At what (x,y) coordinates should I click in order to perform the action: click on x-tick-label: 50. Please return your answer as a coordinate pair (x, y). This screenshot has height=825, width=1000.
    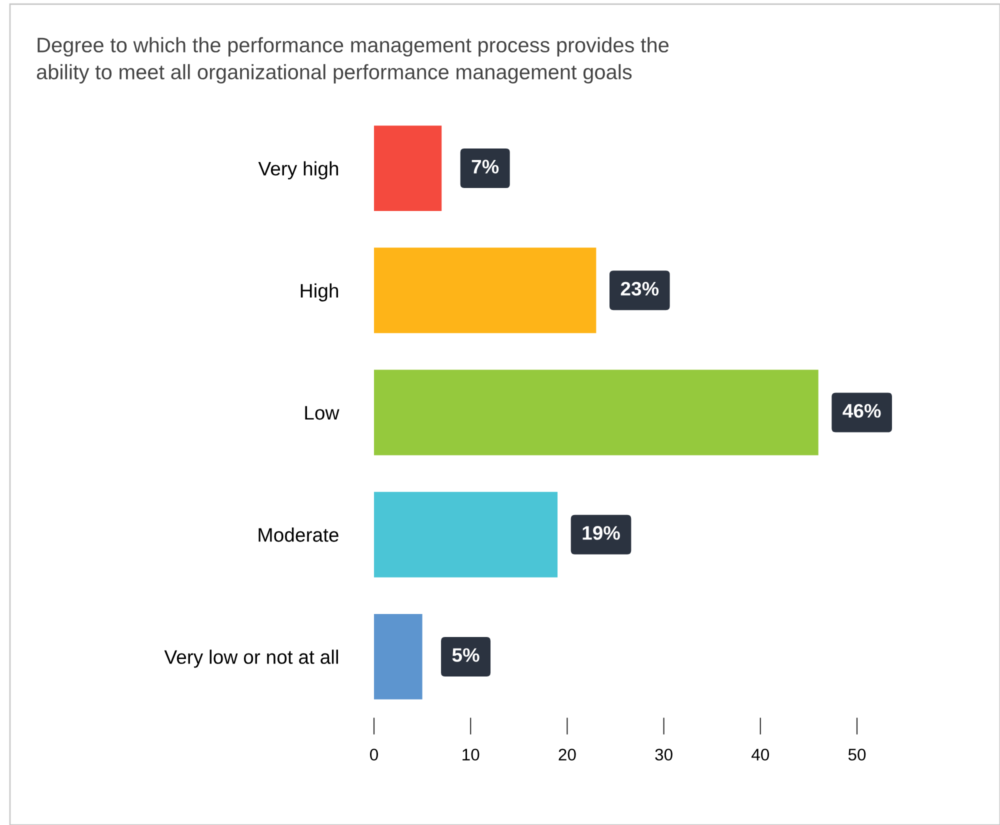
    Looking at the image, I should click on (857, 754).